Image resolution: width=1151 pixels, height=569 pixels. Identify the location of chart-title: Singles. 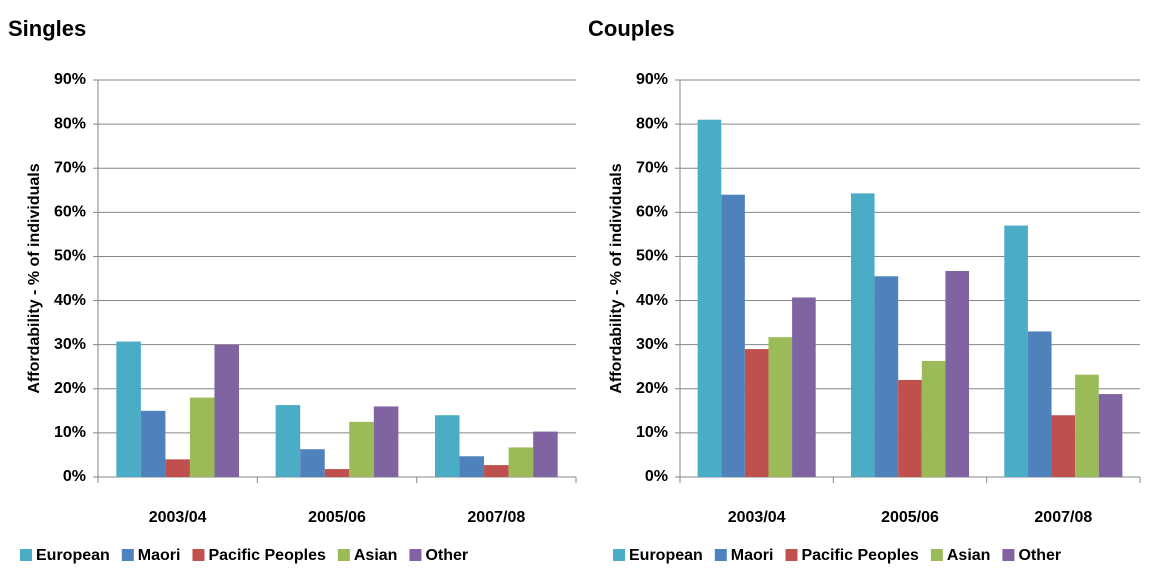
(47, 28).